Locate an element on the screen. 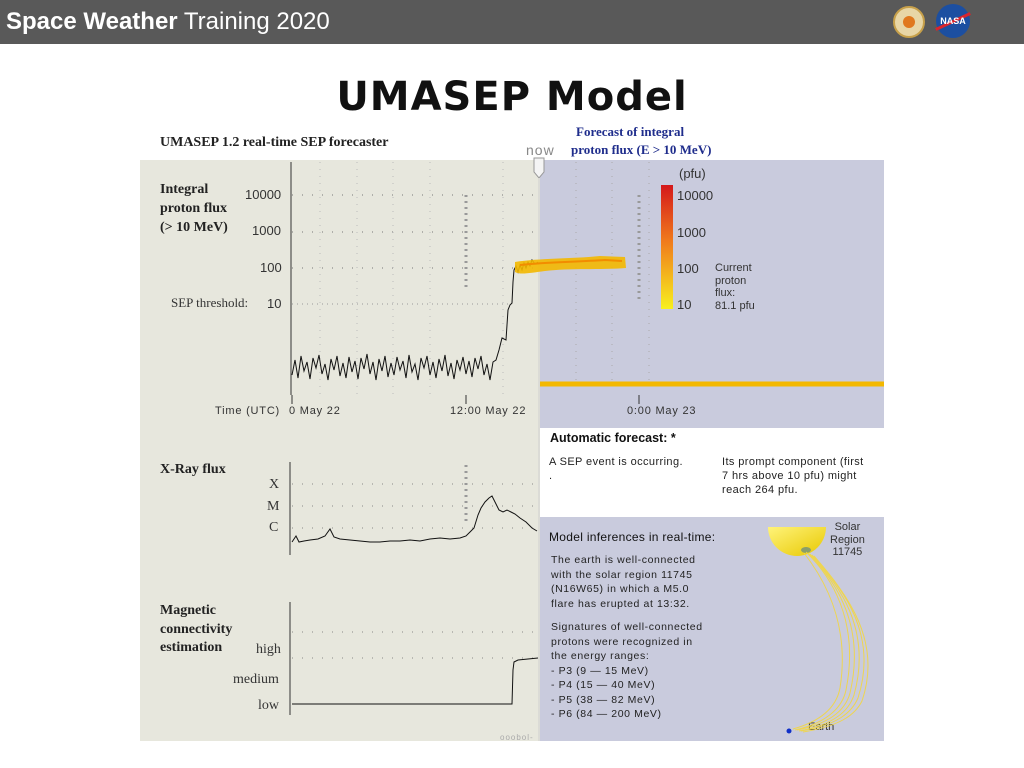 The height and width of the screenshot is (768, 1024). inference-title: Model inferences in real-time: is located at coordinates (632, 537).